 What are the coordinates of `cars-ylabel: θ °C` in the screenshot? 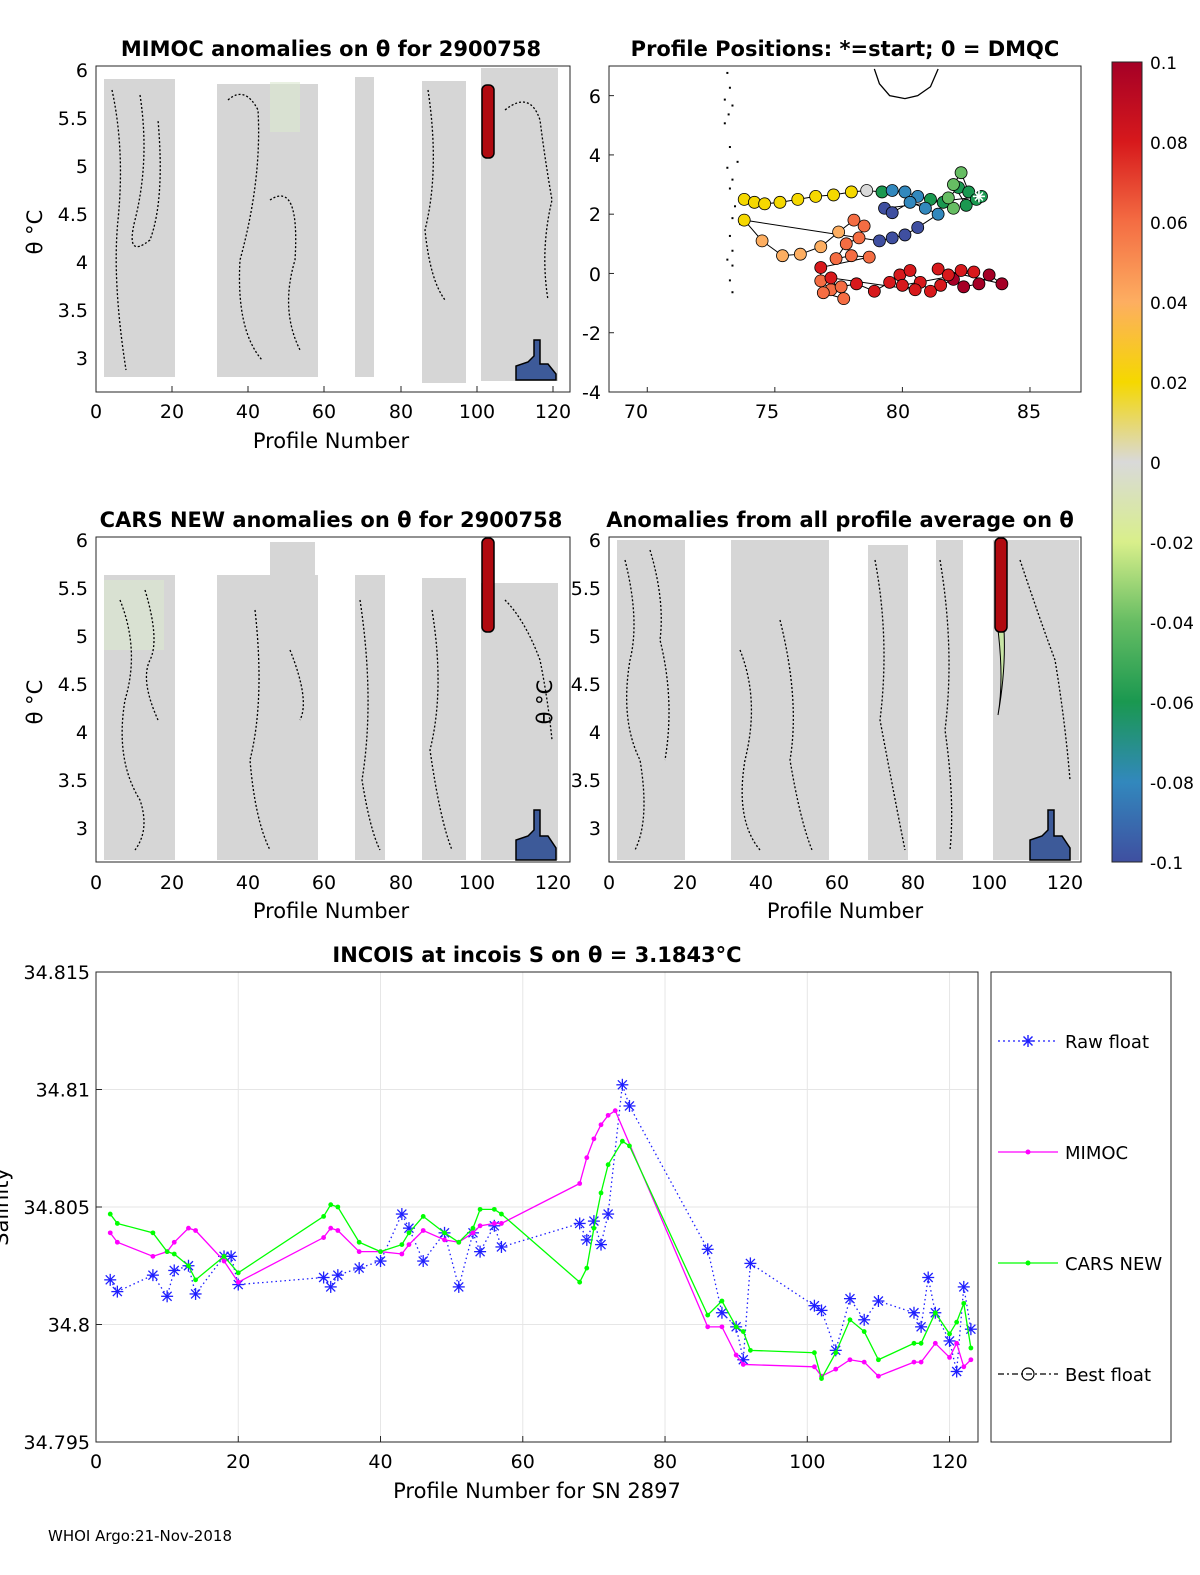 It's located at (35, 702).